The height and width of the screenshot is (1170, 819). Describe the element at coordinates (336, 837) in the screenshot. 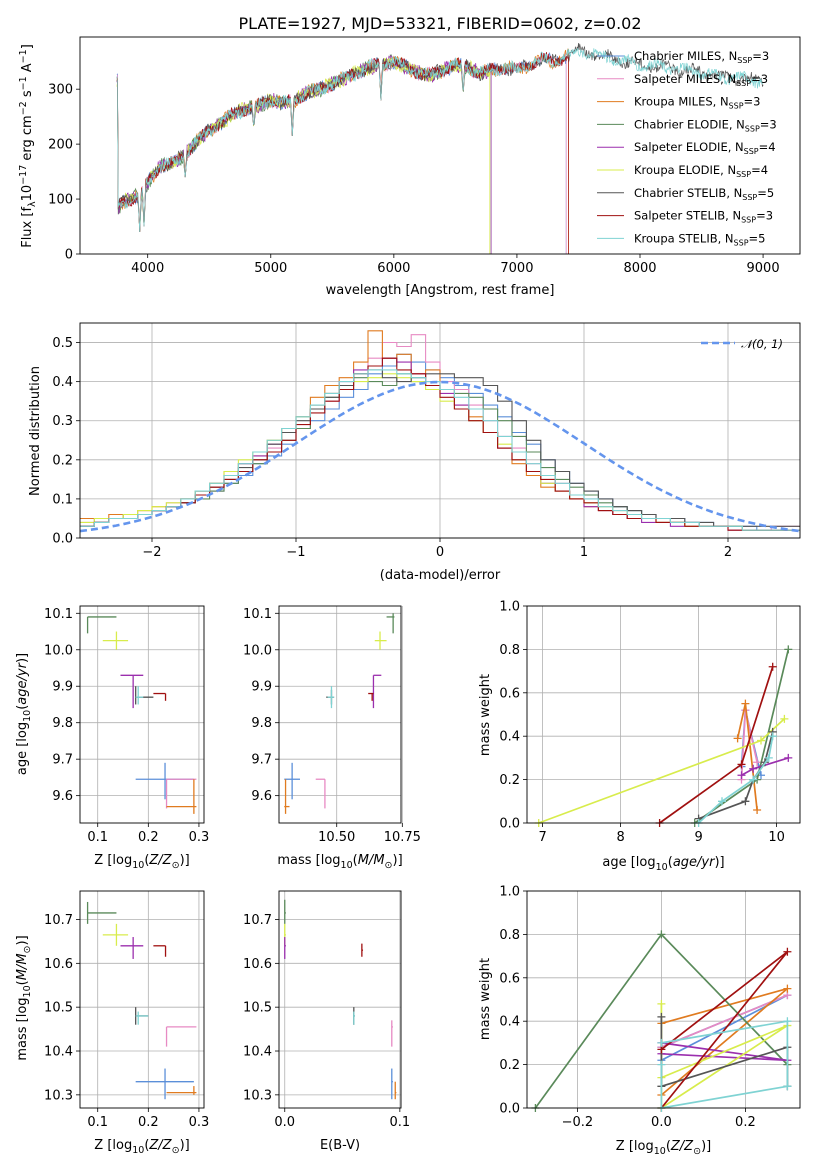

I see `age-vs-mass-xtick-label: 10.50` at that location.